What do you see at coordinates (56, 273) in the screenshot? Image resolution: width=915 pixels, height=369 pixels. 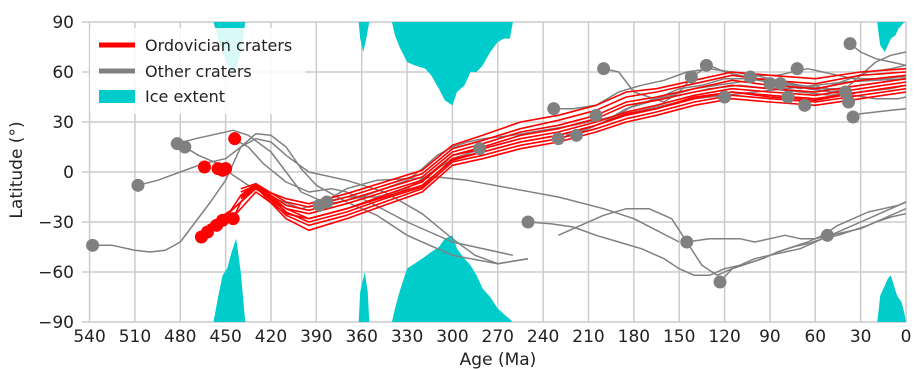 I see `y-tick-label: −60` at bounding box center [56, 273].